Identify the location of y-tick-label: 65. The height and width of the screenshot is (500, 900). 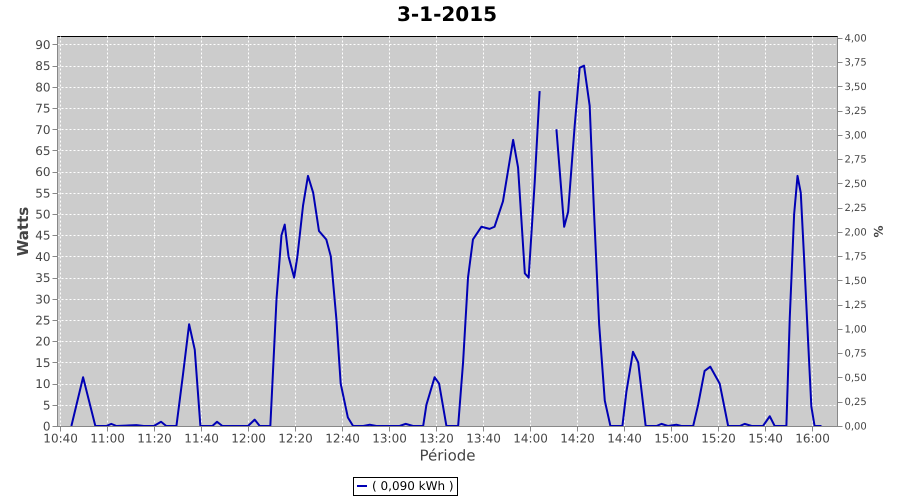
(42, 151).